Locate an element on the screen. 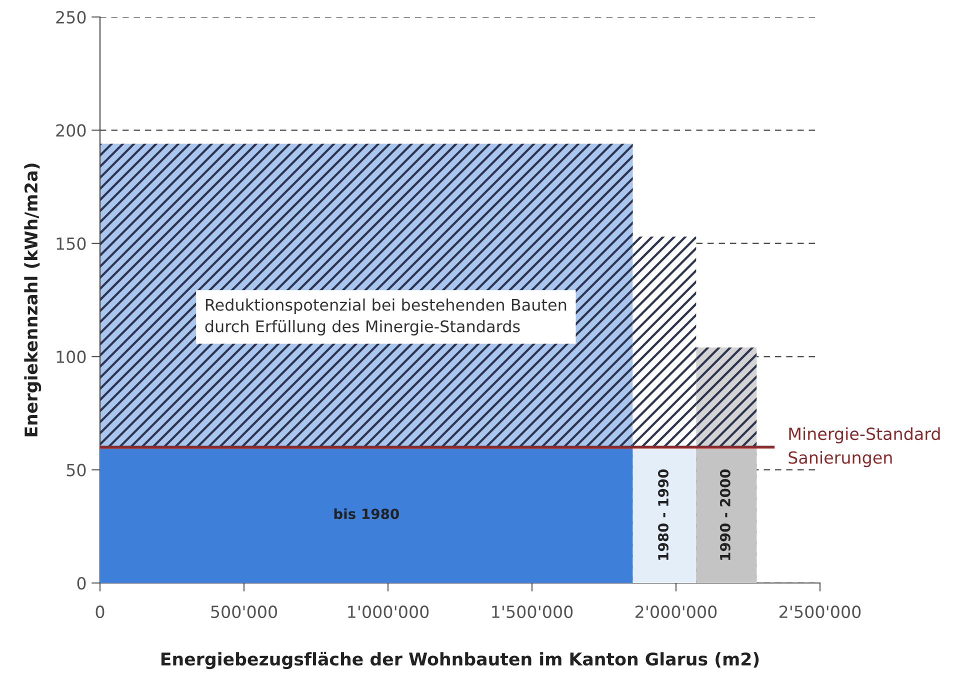 The width and height of the screenshot is (971, 677). y-tick-label: 0 is located at coordinates (81, 583).